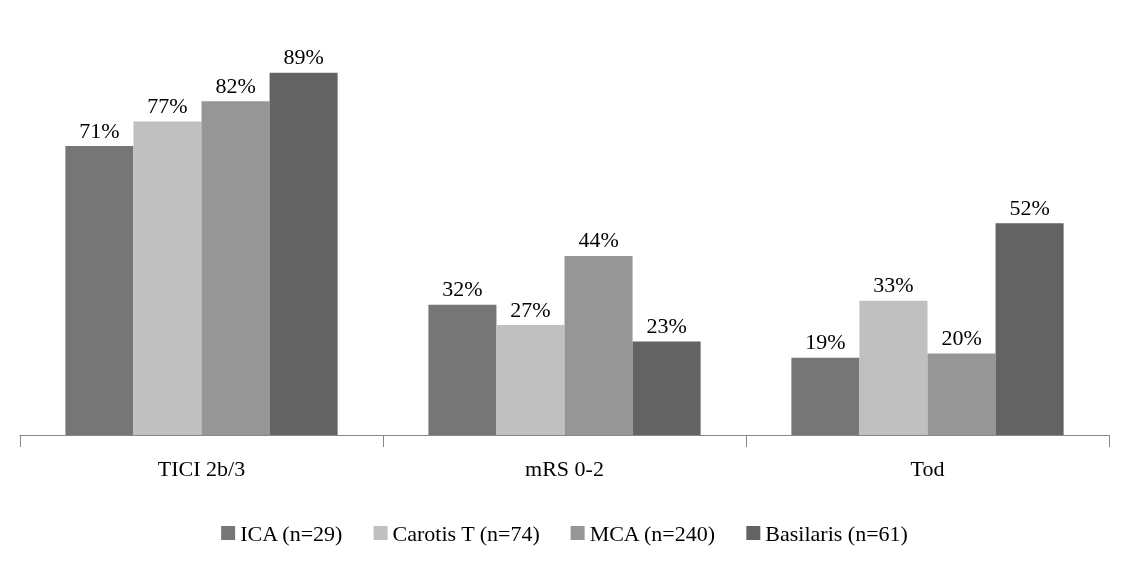 This screenshot has height=569, width=1129. I want to click on legend-label: Basilaris (n=61), so click(836, 533).